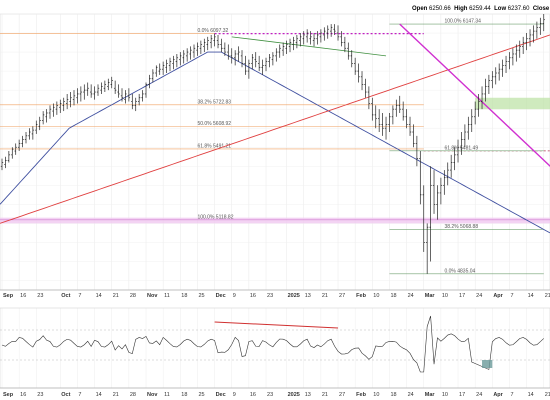 The width and height of the screenshot is (550, 400). I want to click on x-tick-label-lower: 25, so click(201, 395).